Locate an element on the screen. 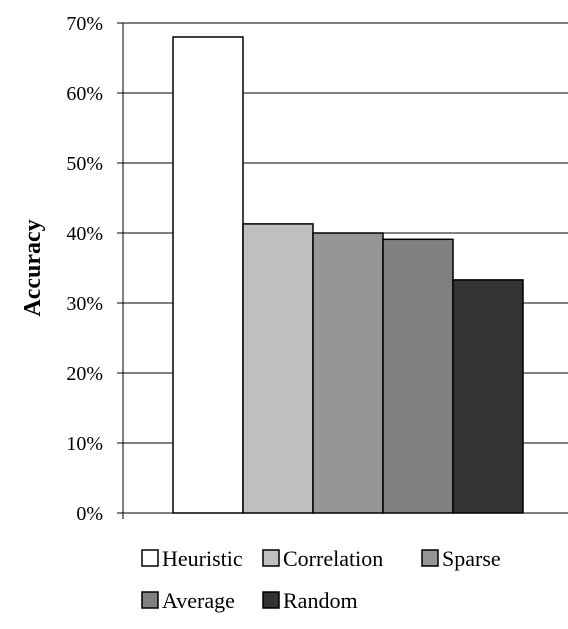  y-tick-label: 0% is located at coordinates (89, 514).